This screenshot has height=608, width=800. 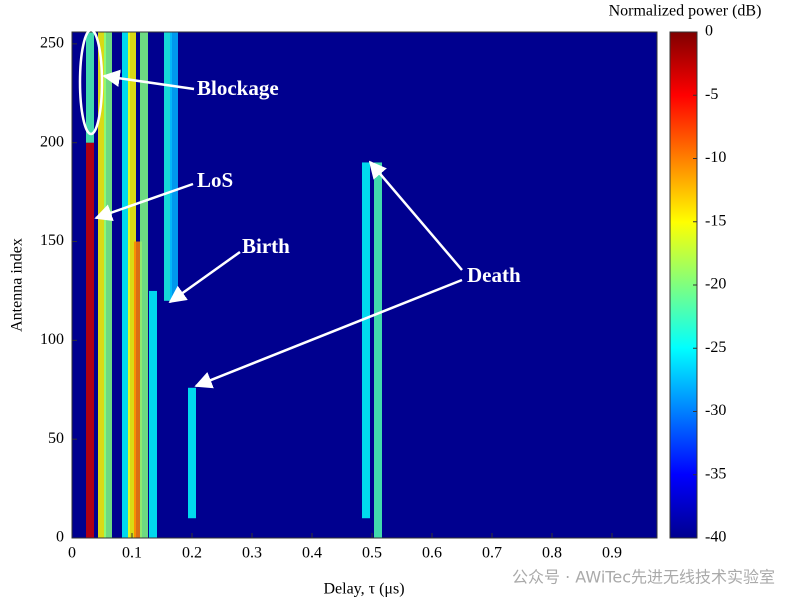 I want to click on colorbar-tick-label: -25, so click(x=715, y=347).